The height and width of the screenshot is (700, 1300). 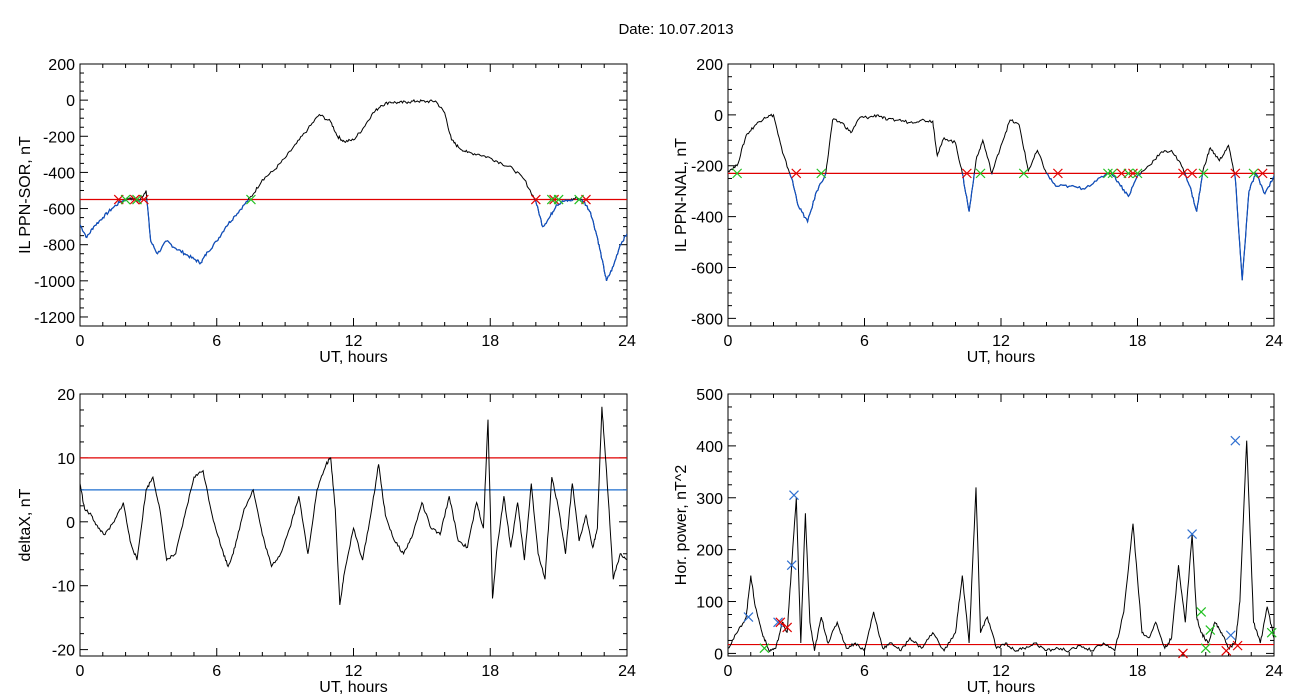 What do you see at coordinates (63, 651) in the screenshot?
I see `y-tick-label: -20` at bounding box center [63, 651].